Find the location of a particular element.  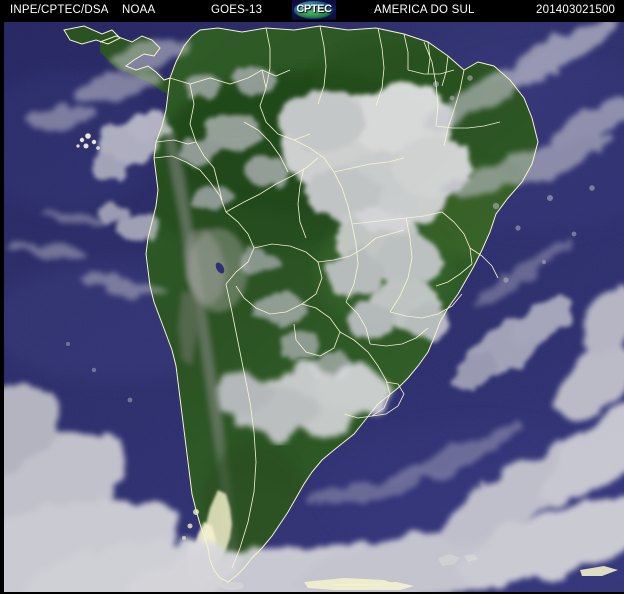

logo-oval-green-shape is located at coordinates (313, 13).